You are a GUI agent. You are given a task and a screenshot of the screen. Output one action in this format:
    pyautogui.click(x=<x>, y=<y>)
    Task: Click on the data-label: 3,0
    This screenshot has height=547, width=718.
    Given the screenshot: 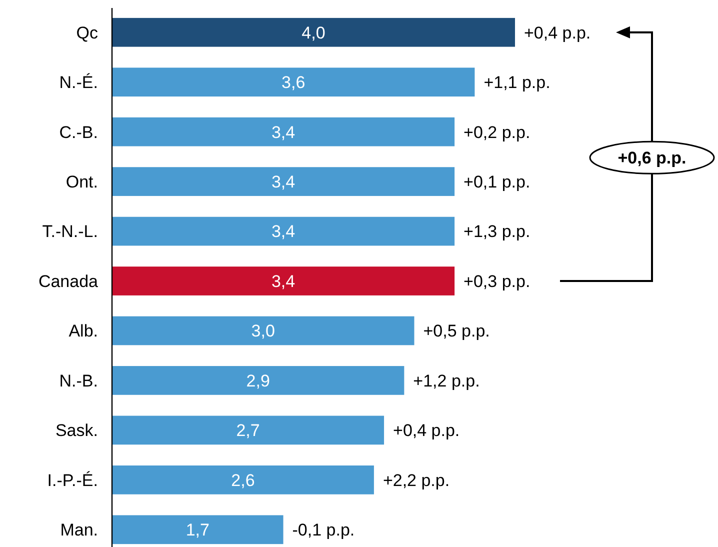 What is the action you would take?
    pyautogui.click(x=263, y=331)
    